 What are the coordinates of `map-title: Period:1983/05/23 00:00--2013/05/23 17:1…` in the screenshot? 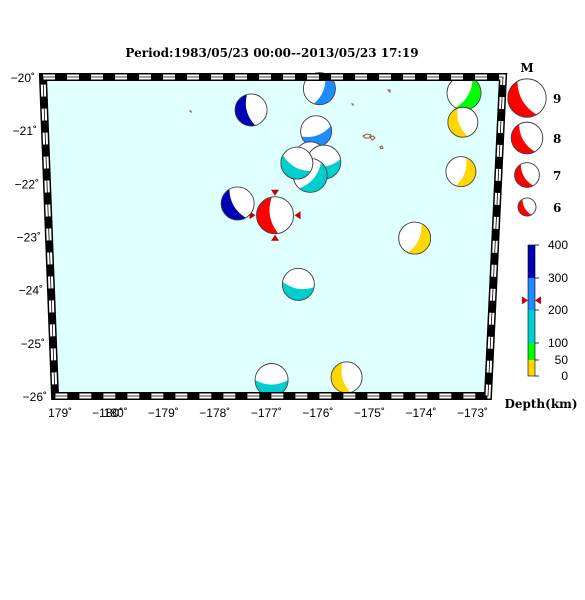 It's located at (271, 53).